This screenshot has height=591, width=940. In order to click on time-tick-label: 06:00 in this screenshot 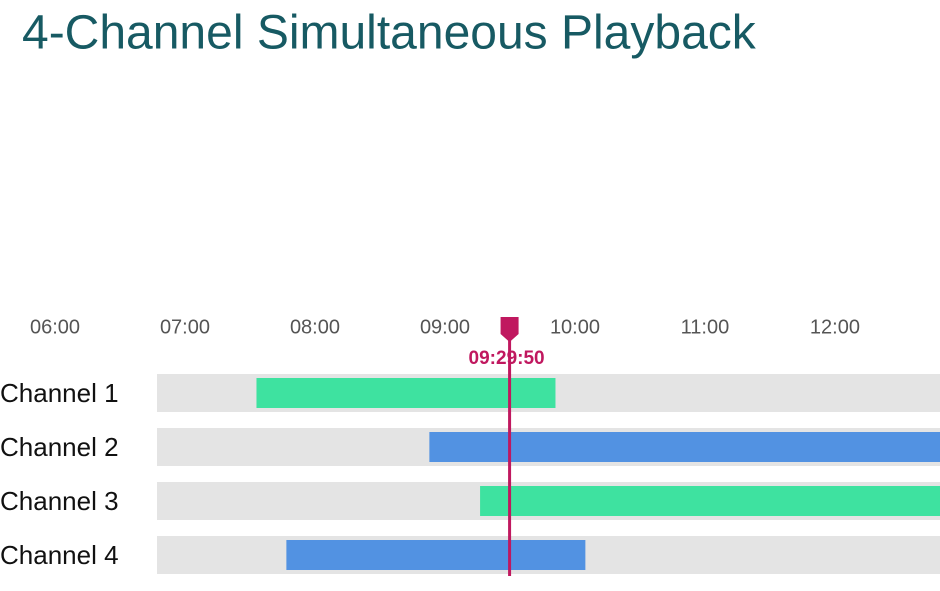, I will do `click(55, 327)`.